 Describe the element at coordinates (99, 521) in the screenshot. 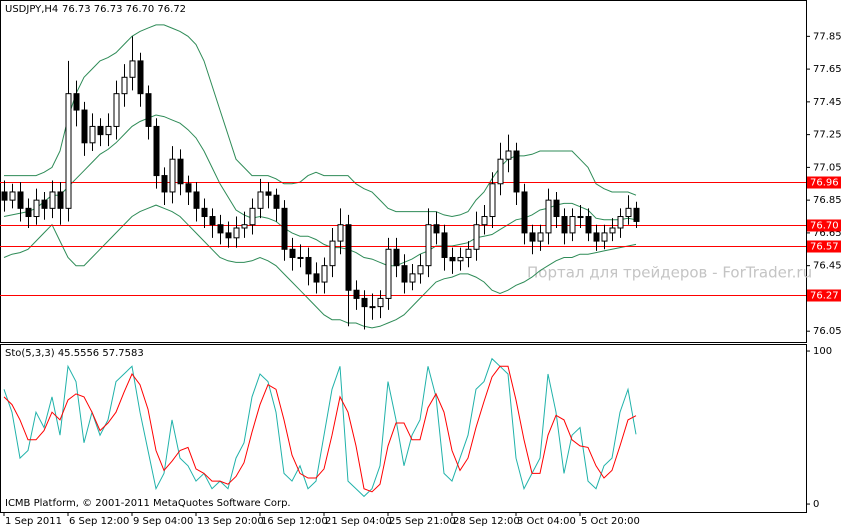

I see `x-tick-label: 6 Sep 12:00` at that location.